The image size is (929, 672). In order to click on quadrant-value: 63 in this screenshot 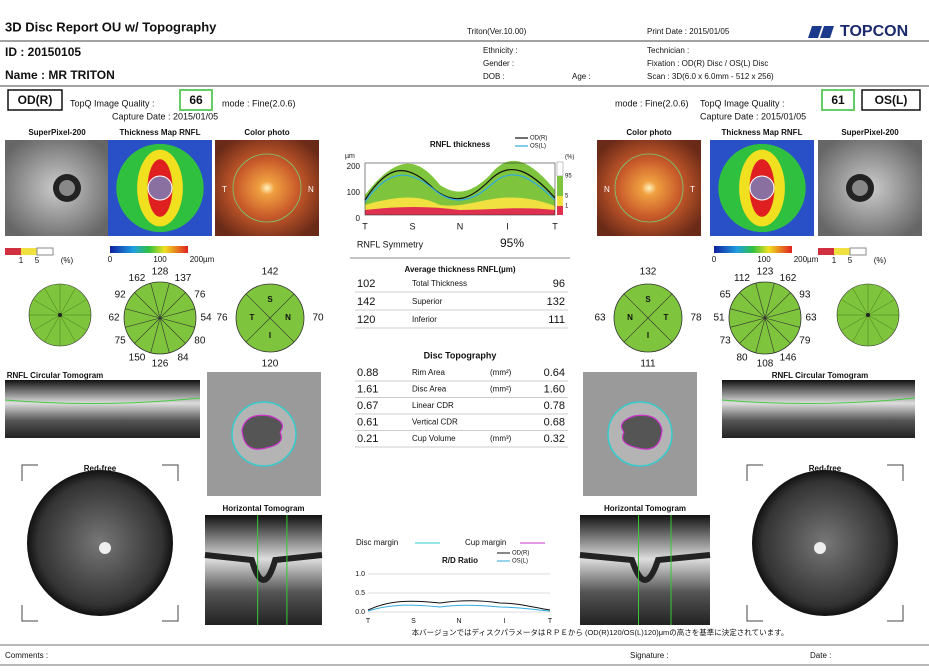, I will do `click(600, 318)`.